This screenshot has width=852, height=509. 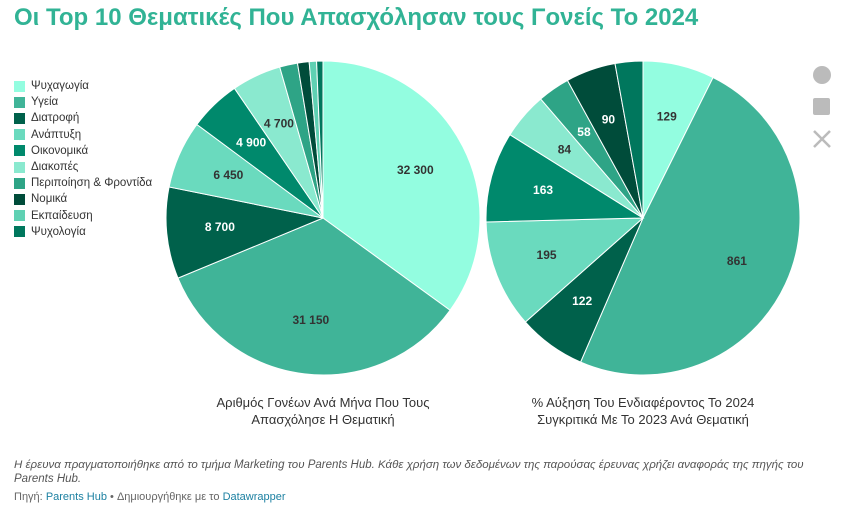 What do you see at coordinates (667, 116) in the screenshot?
I see `value-label: 129` at bounding box center [667, 116].